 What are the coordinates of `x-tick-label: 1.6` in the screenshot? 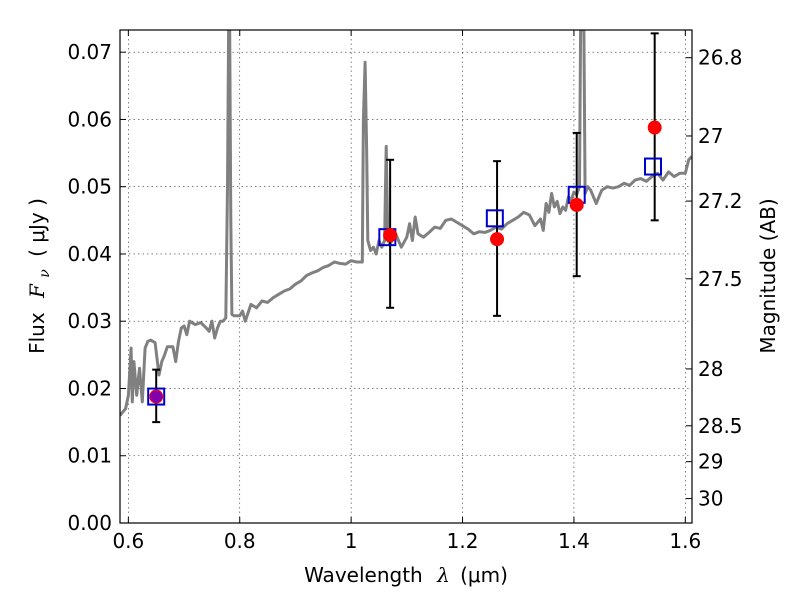 It's located at (685, 541).